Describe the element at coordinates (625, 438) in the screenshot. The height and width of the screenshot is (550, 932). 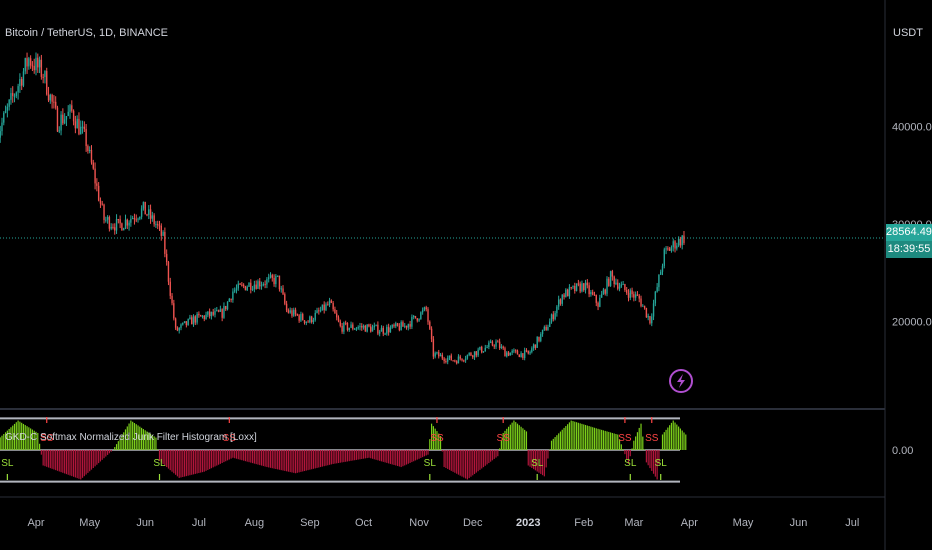
I see `signal-label: SS` at that location.